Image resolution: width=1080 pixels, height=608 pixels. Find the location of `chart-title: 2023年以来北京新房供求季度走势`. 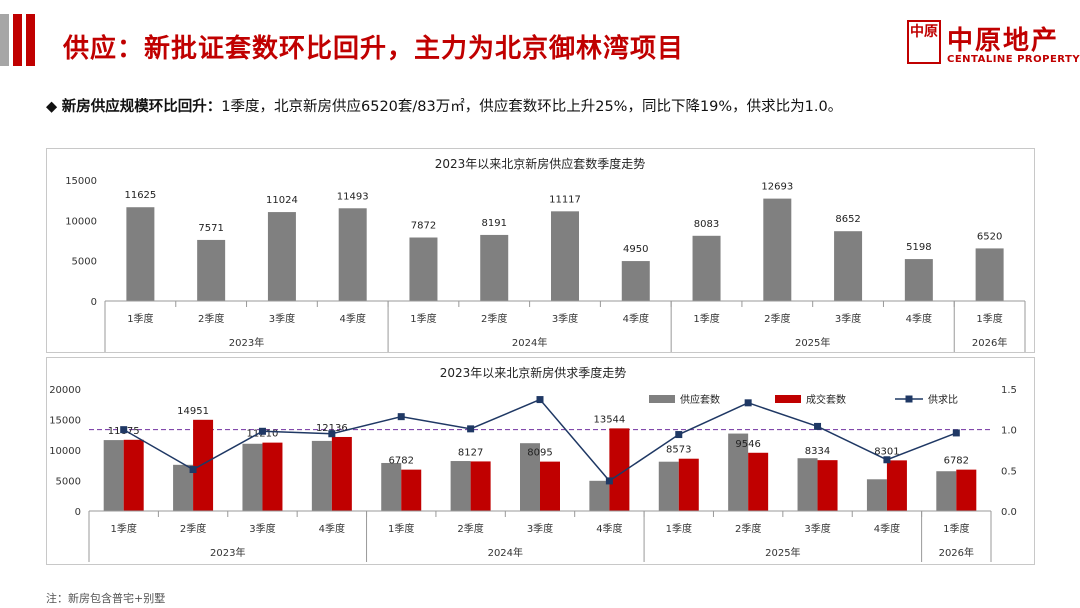

chart-title: 2023年以来北京新房供求季度走势 is located at coordinates (533, 372).